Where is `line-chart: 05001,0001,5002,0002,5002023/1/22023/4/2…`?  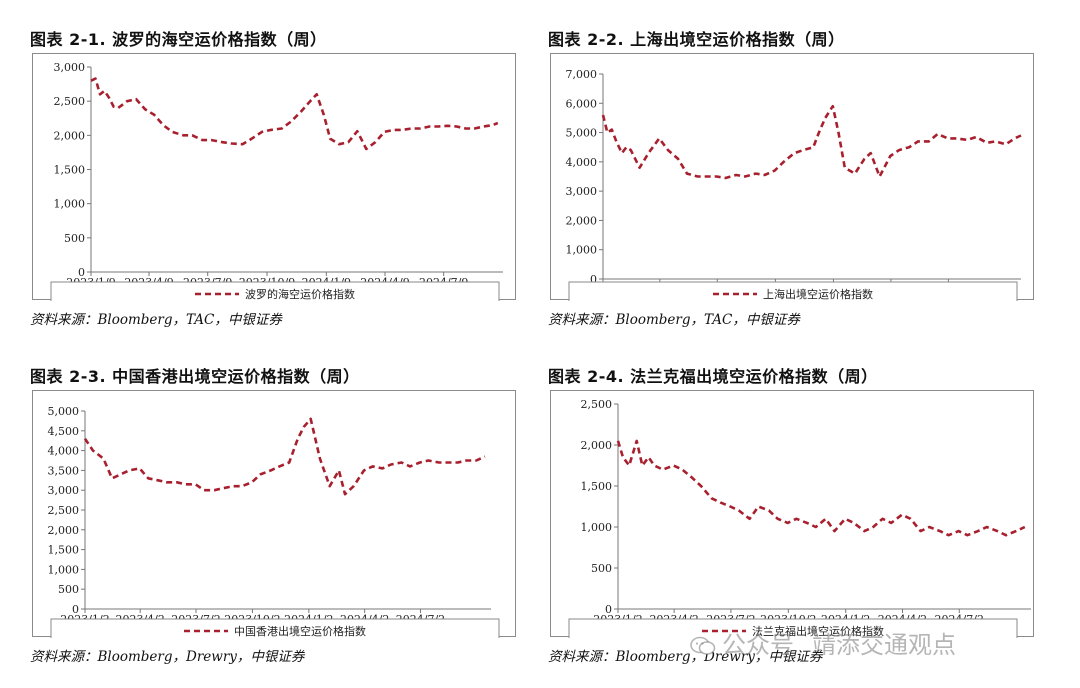
line-chart: 05001,0001,5002,0002,5002023/1/22023/4/2… is located at coordinates (799, 518).